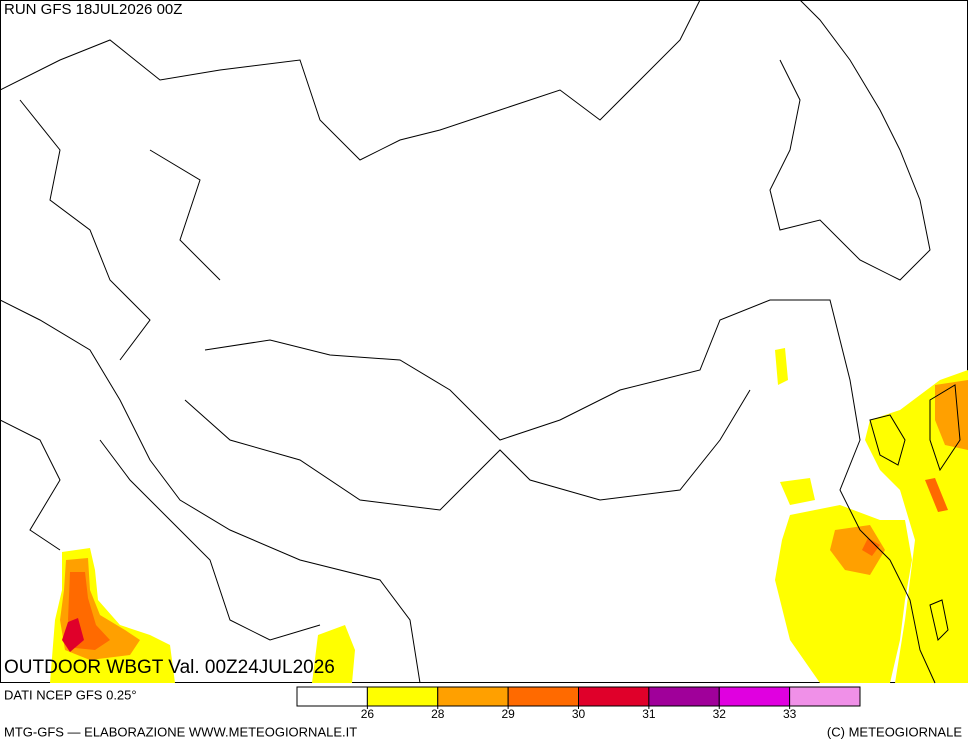 The height and width of the screenshot is (745, 968). What do you see at coordinates (649, 714) in the screenshot?
I see `legend-tick-label: 31` at bounding box center [649, 714].